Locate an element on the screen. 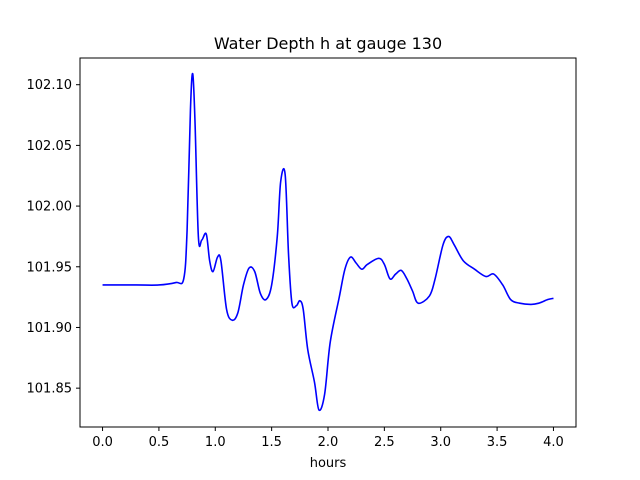 This screenshot has width=640, height=480. y-tick-label: 101.85 is located at coordinates (50, 389).